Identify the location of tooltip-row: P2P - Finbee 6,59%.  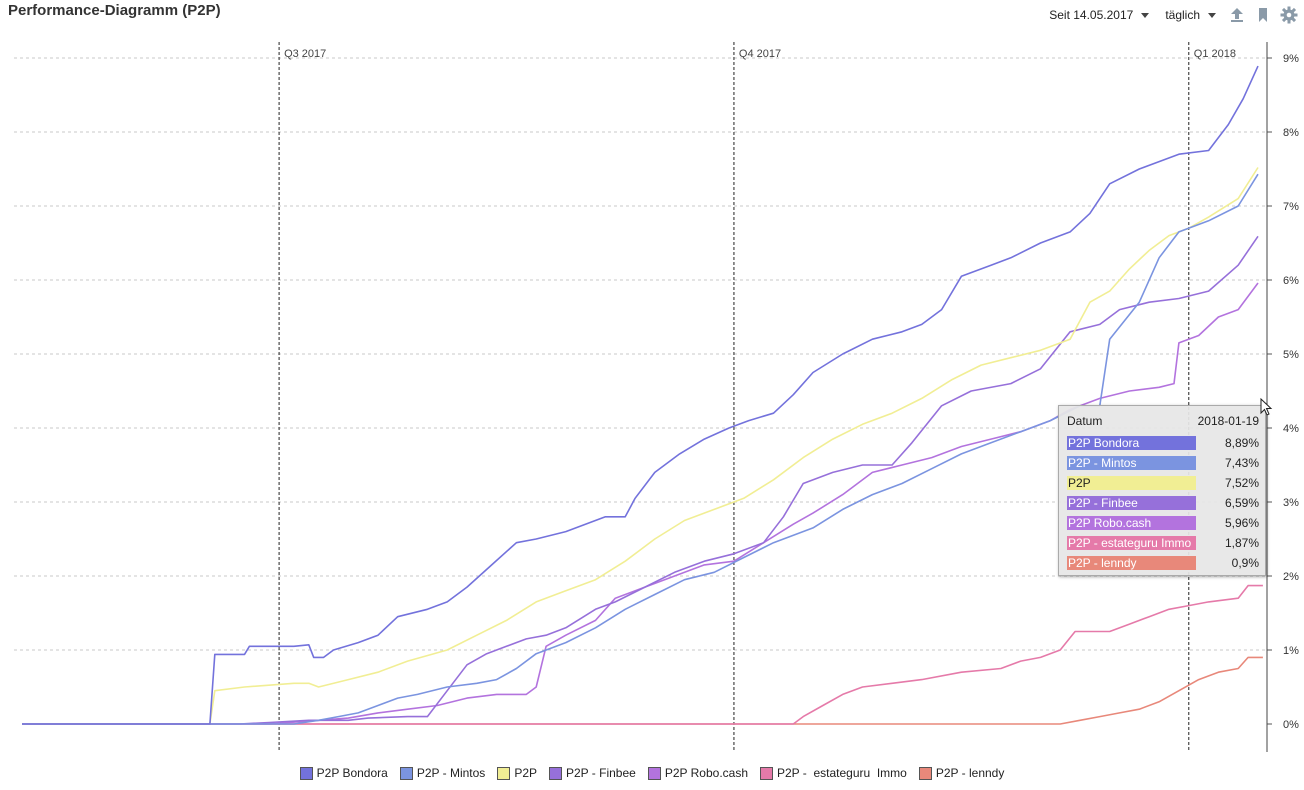
(1163, 503).